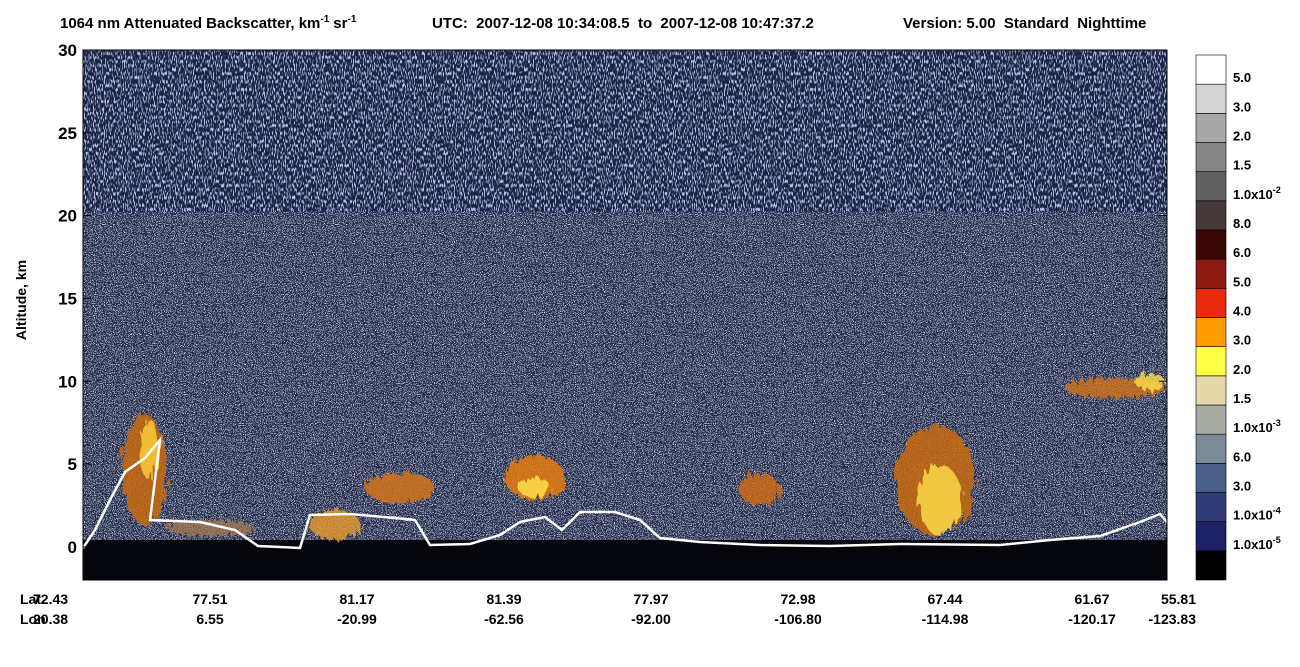 Image resolution: width=1300 pixels, height=667 pixels. Describe the element at coordinates (504, 619) in the screenshot. I see `lon-label: -62.56` at that location.